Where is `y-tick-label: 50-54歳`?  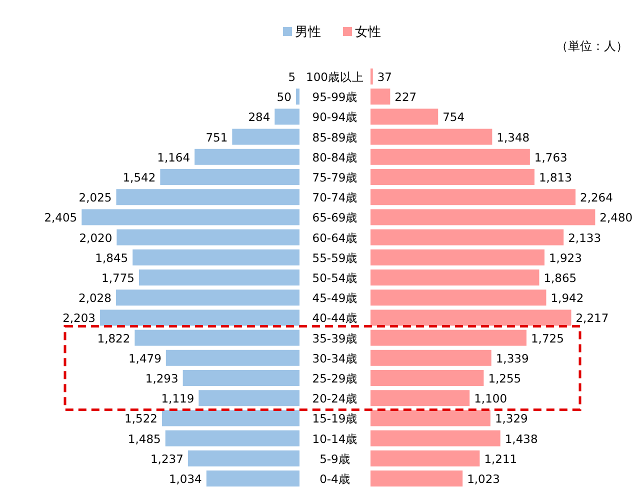 y-tick-label: 50-54歳 is located at coordinates (335, 278).